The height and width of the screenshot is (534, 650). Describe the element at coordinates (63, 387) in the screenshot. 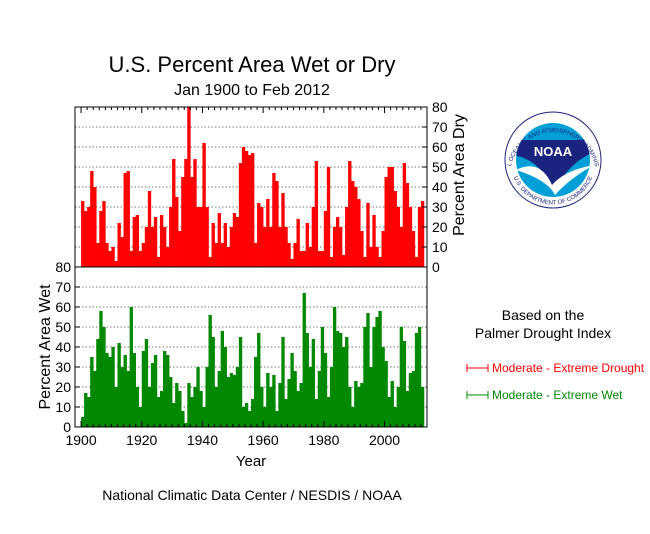

I see `y-tick-label-wet: 20` at that location.